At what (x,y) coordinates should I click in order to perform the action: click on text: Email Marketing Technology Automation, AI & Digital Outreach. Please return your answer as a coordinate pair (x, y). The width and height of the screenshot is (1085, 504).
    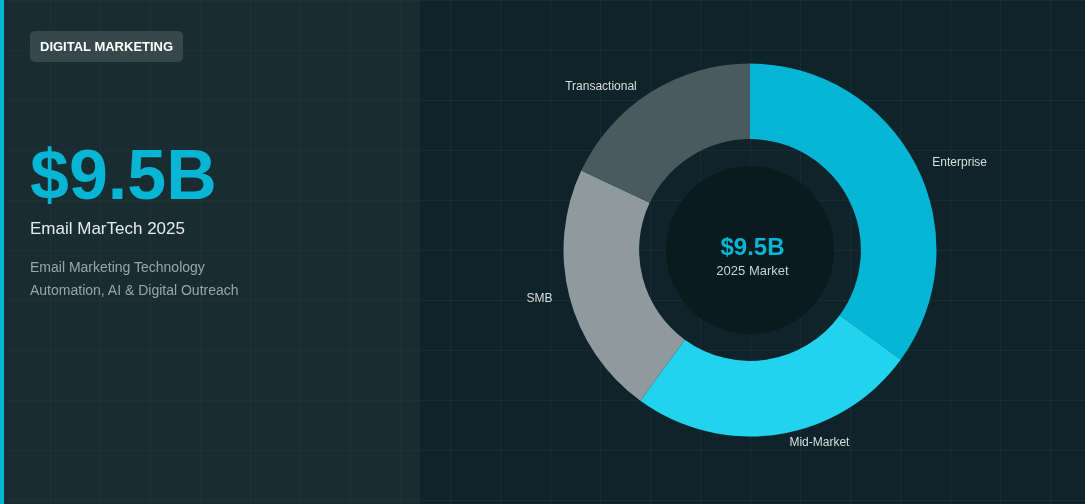
    Looking at the image, I should click on (134, 279).